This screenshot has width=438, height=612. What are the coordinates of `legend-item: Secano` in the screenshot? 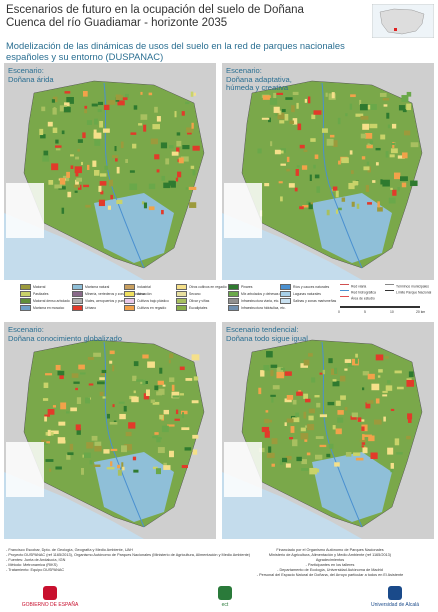 It's located at (188, 294).